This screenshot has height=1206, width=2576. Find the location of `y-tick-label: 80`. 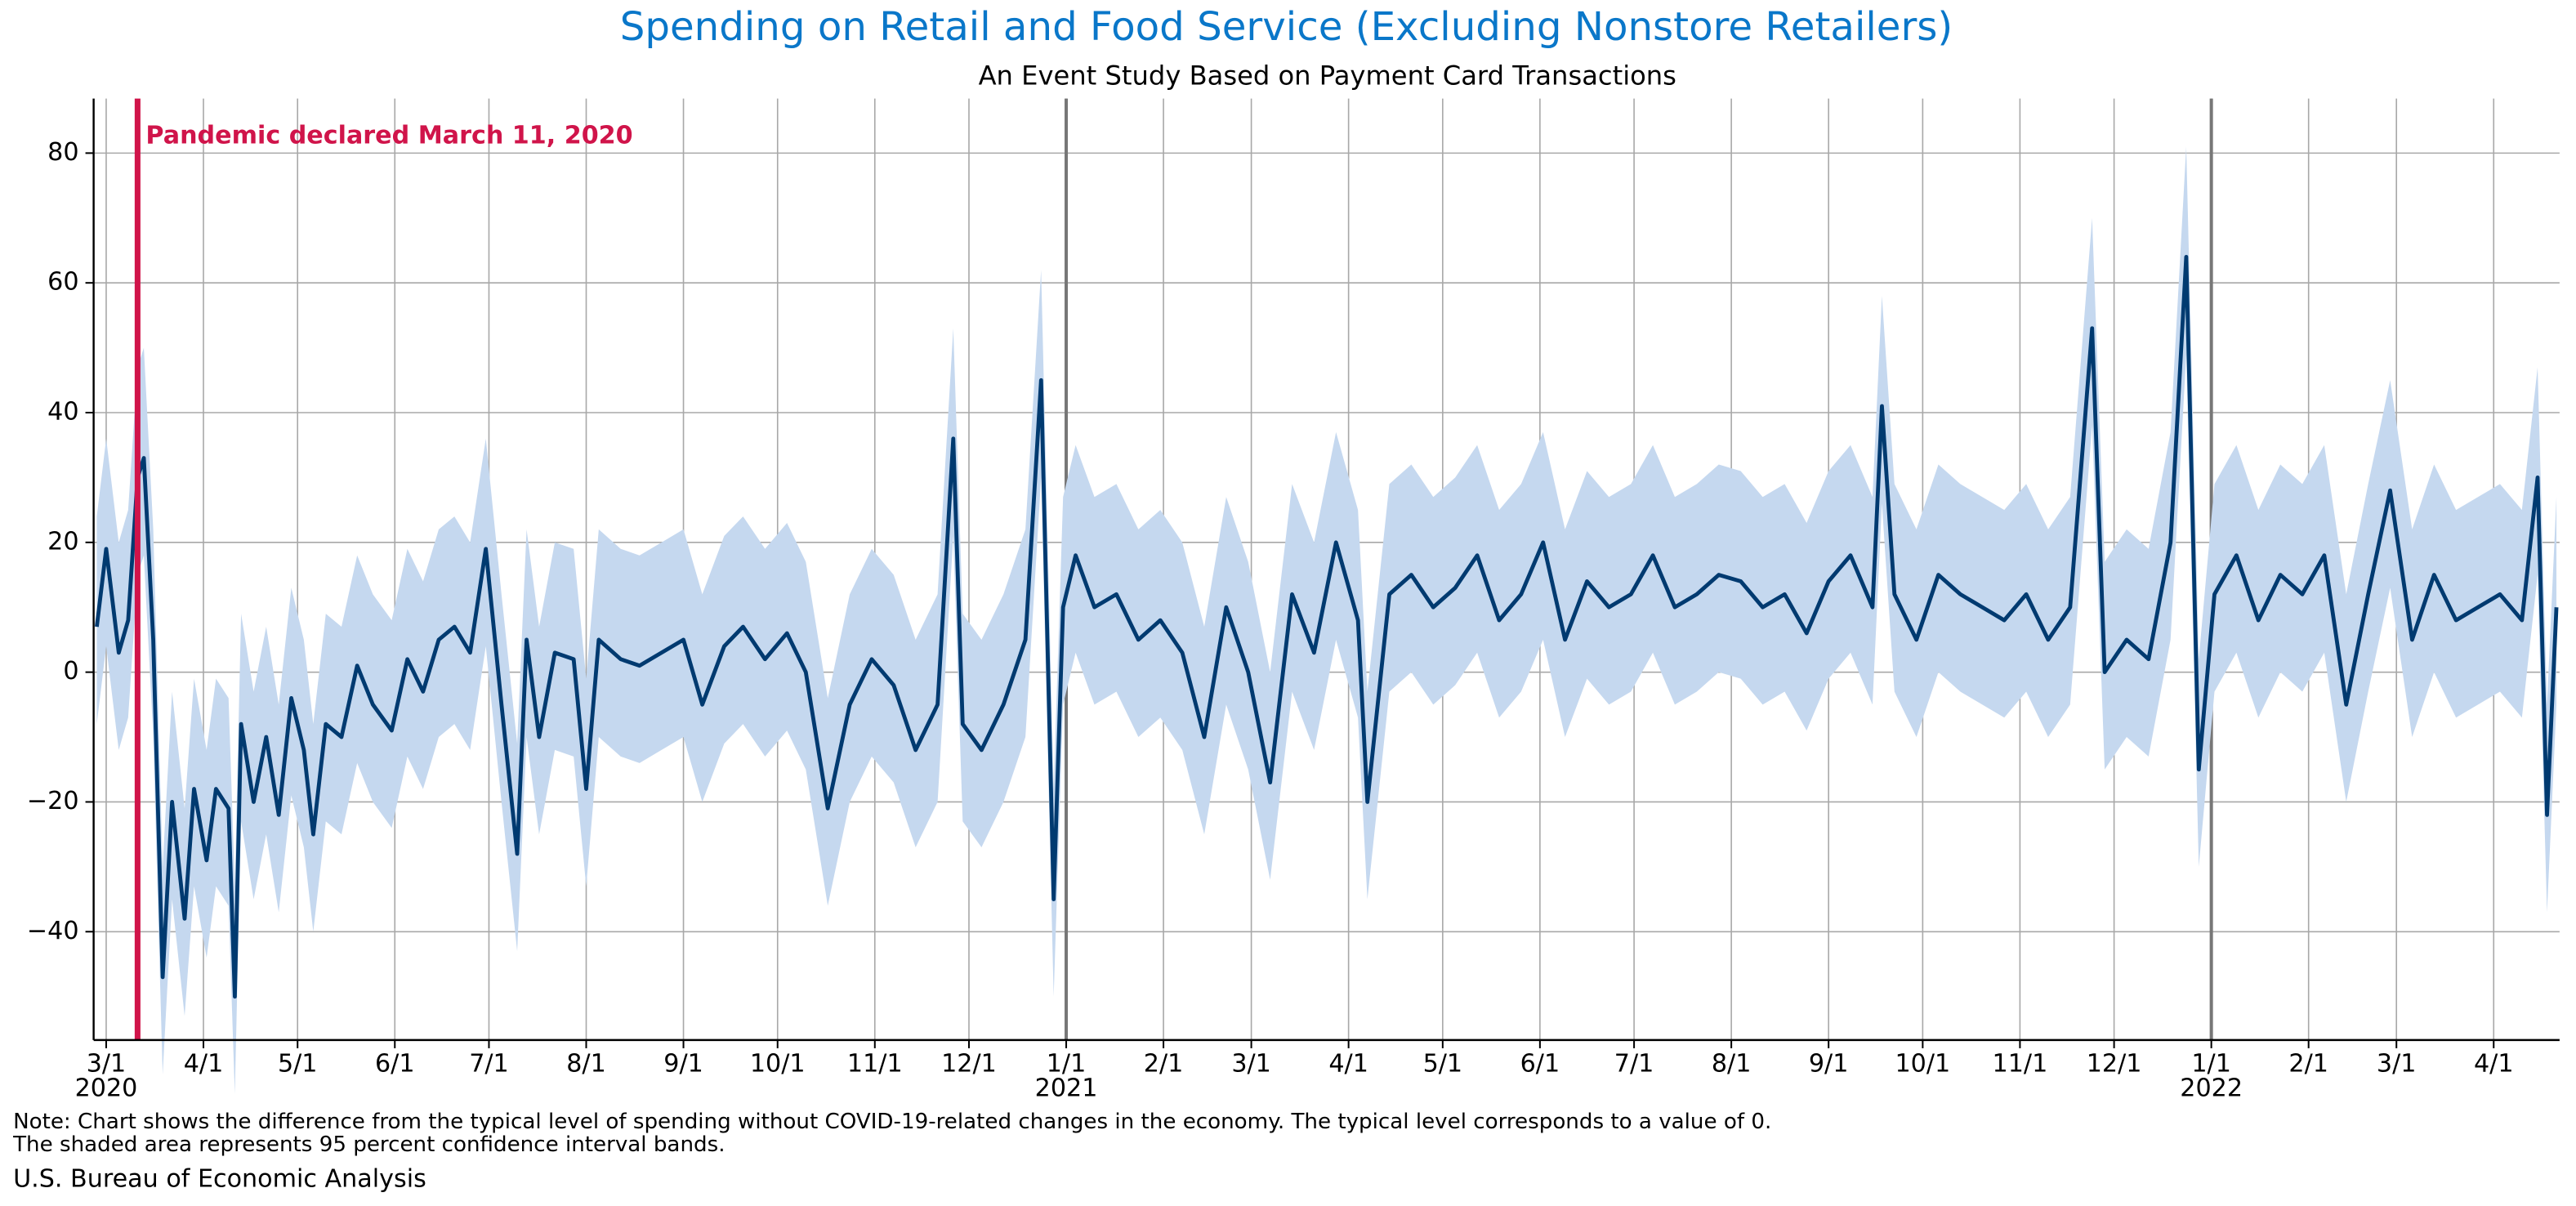

y-tick-label: 80 is located at coordinates (63, 152).